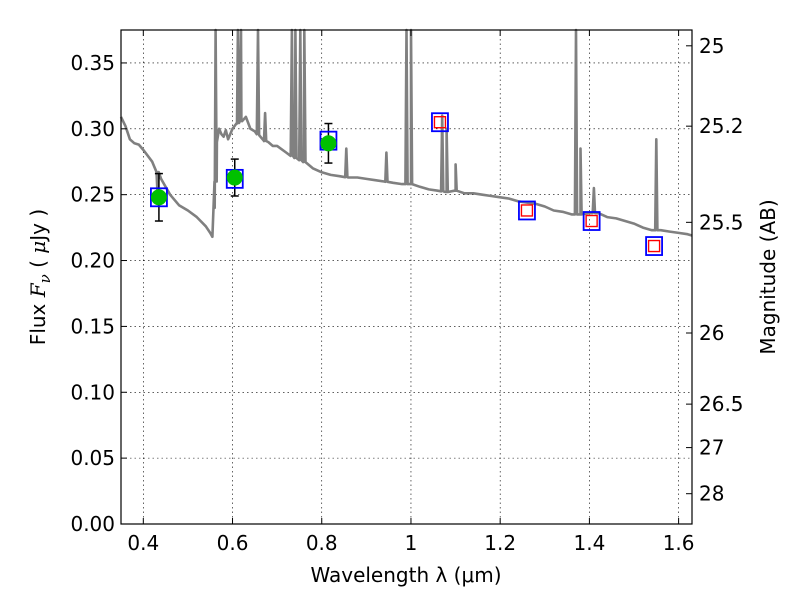 Image resolution: width=800 pixels, height=600 pixels. What do you see at coordinates (38, 247) in the screenshot?
I see `y-label-mu: μ` at bounding box center [38, 247].